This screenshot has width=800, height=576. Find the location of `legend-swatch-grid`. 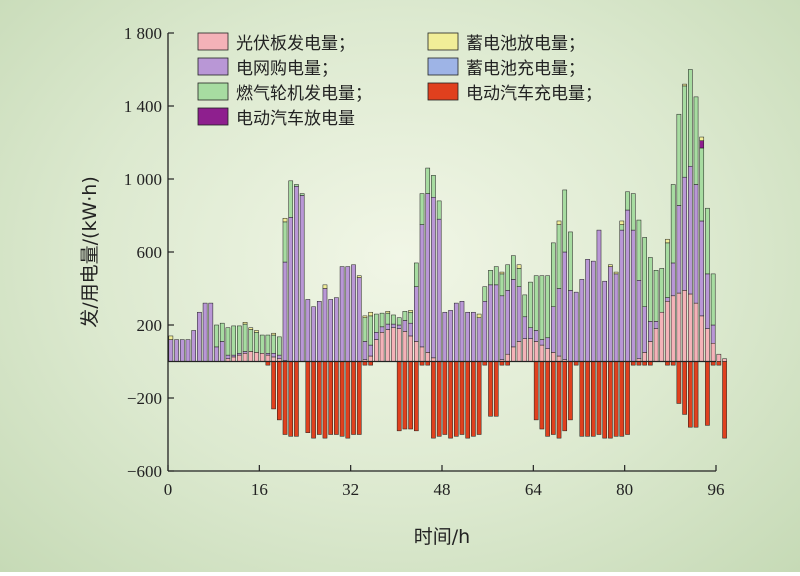

legend-swatch-grid is located at coordinates (213, 66).